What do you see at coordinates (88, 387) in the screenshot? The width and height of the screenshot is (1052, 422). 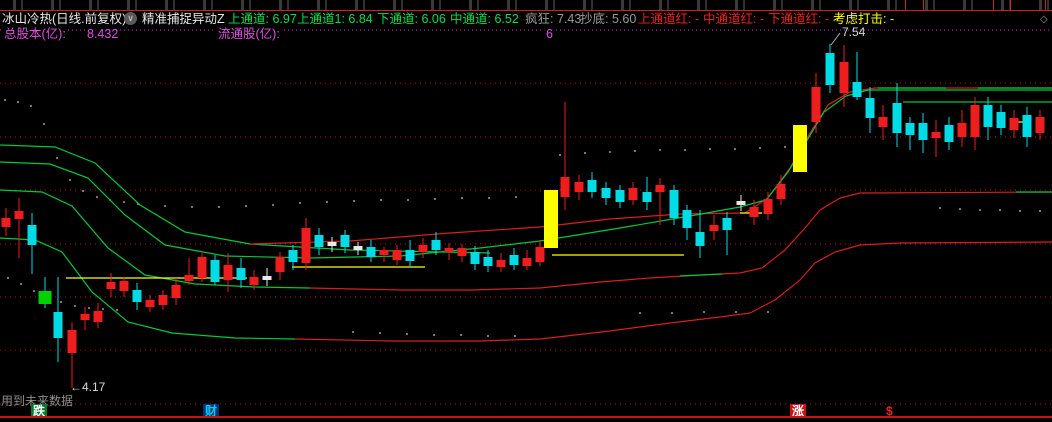 I see `trough-annotation: ←4.17` at bounding box center [88, 387].